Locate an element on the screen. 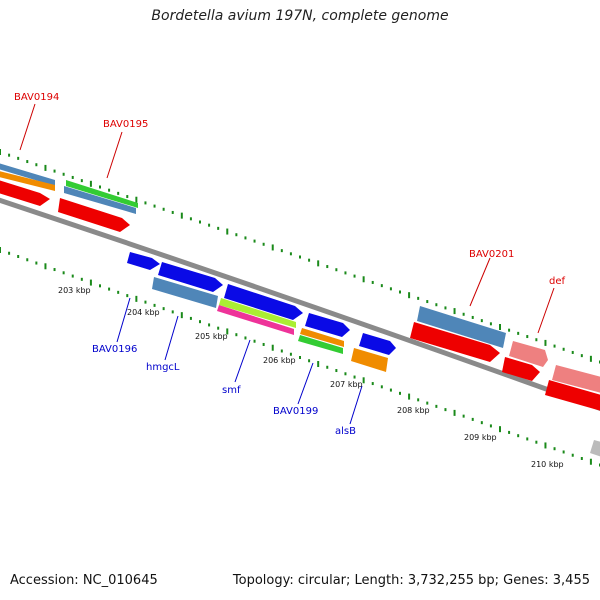  scale-label: 206 kbp is located at coordinates (279, 360).